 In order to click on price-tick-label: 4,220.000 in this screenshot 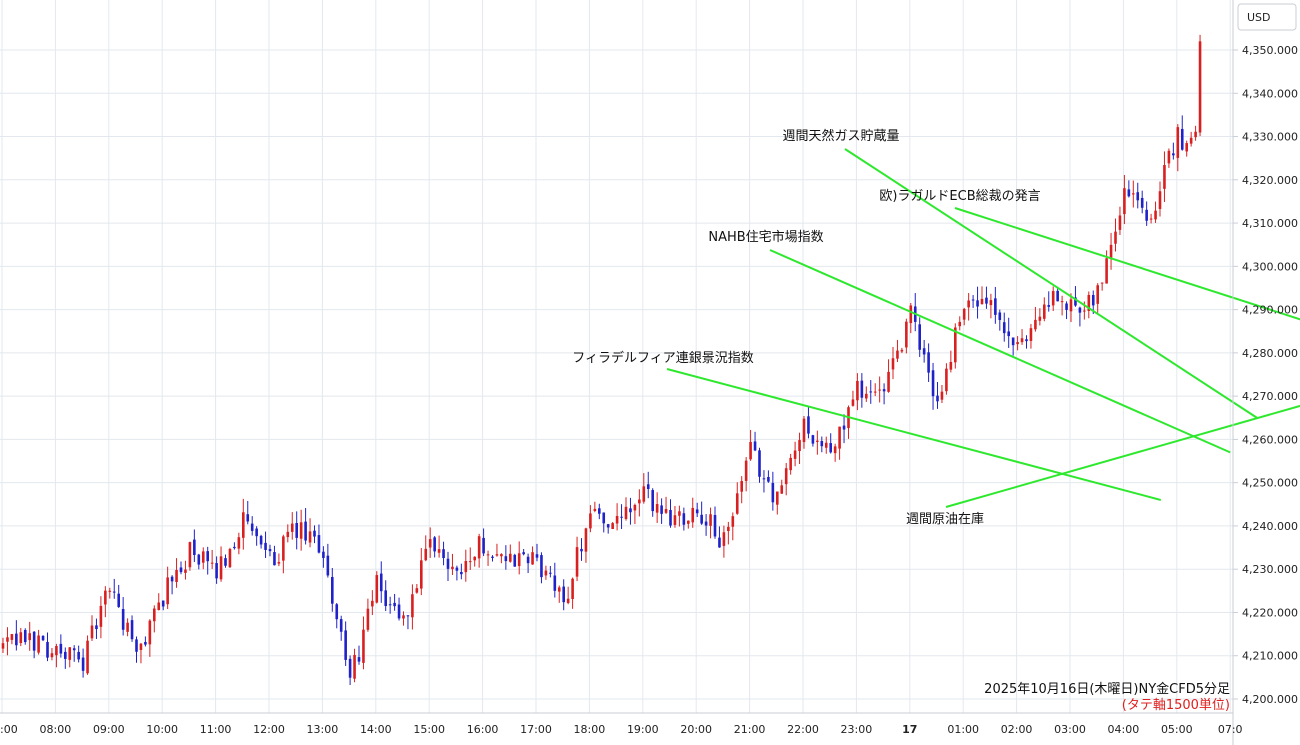, I will do `click(1270, 612)`.